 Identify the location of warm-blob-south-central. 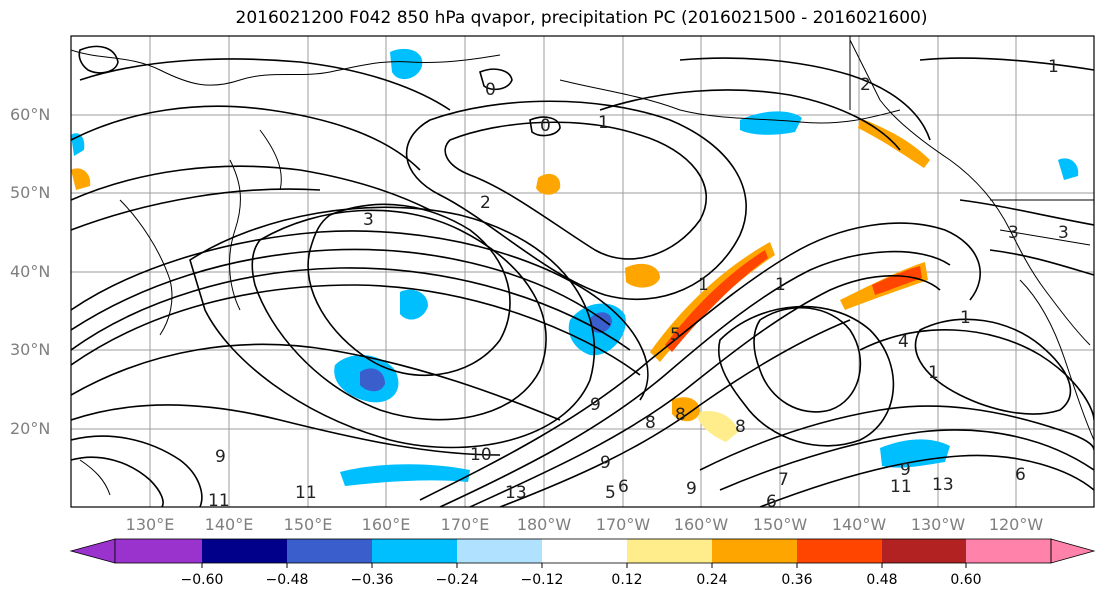
(686, 409).